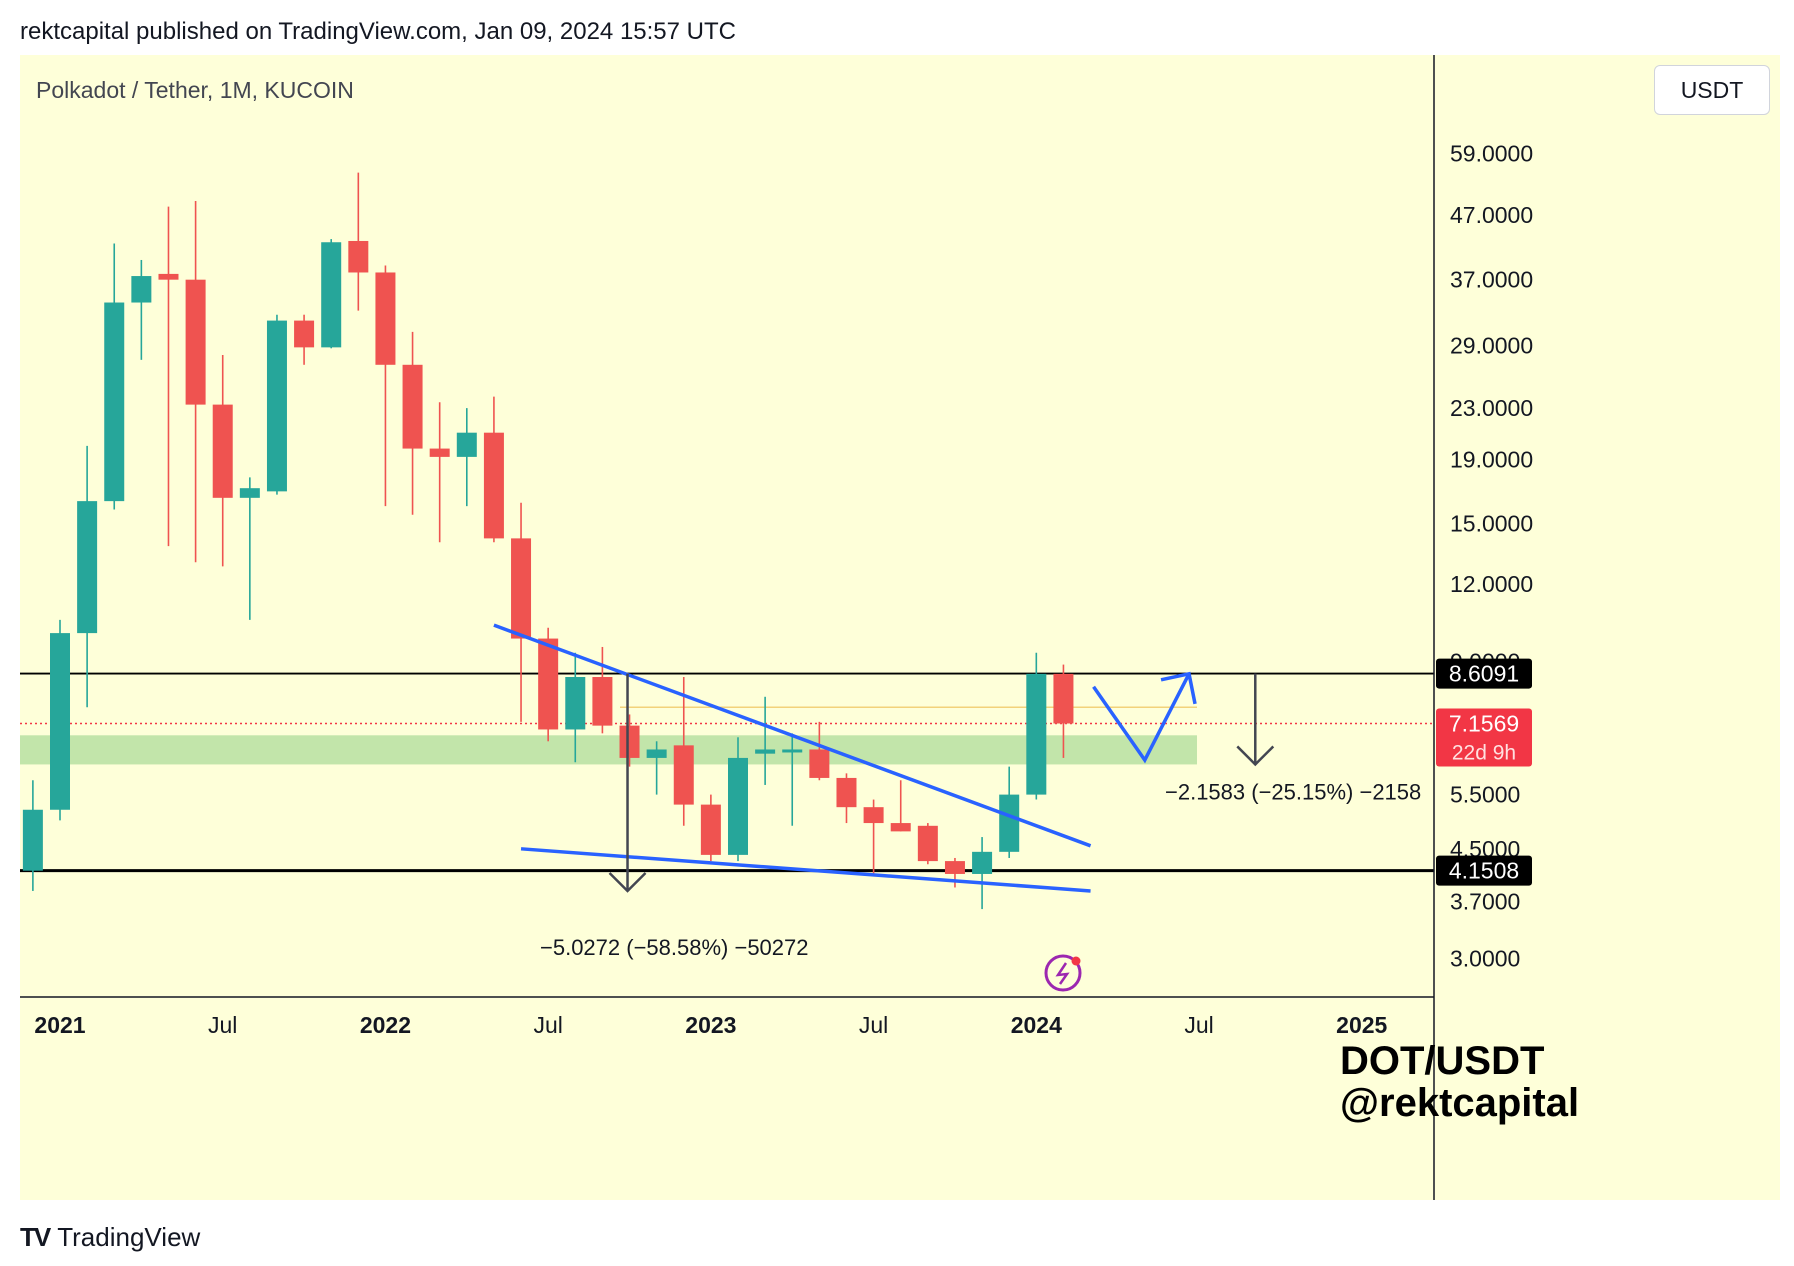 This screenshot has height=1266, width=1794. I want to click on lightning-bolt-icon, so click(1062, 973).